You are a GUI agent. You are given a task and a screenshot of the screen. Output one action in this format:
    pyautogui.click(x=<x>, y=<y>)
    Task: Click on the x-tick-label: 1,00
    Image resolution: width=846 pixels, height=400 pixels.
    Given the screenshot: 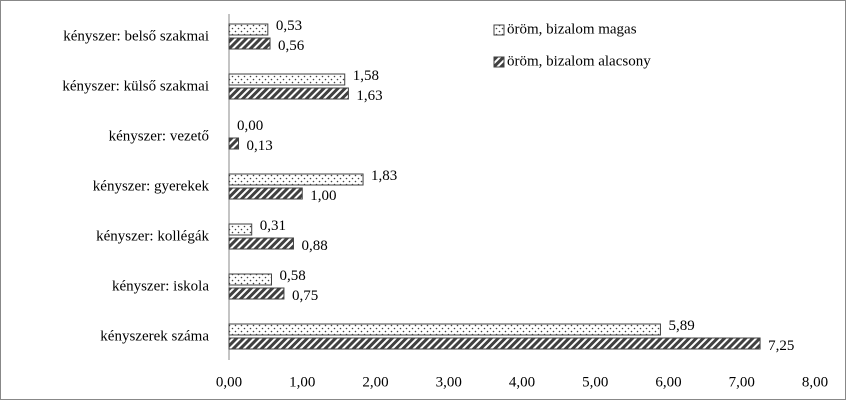 What is the action you would take?
    pyautogui.click(x=302, y=382)
    